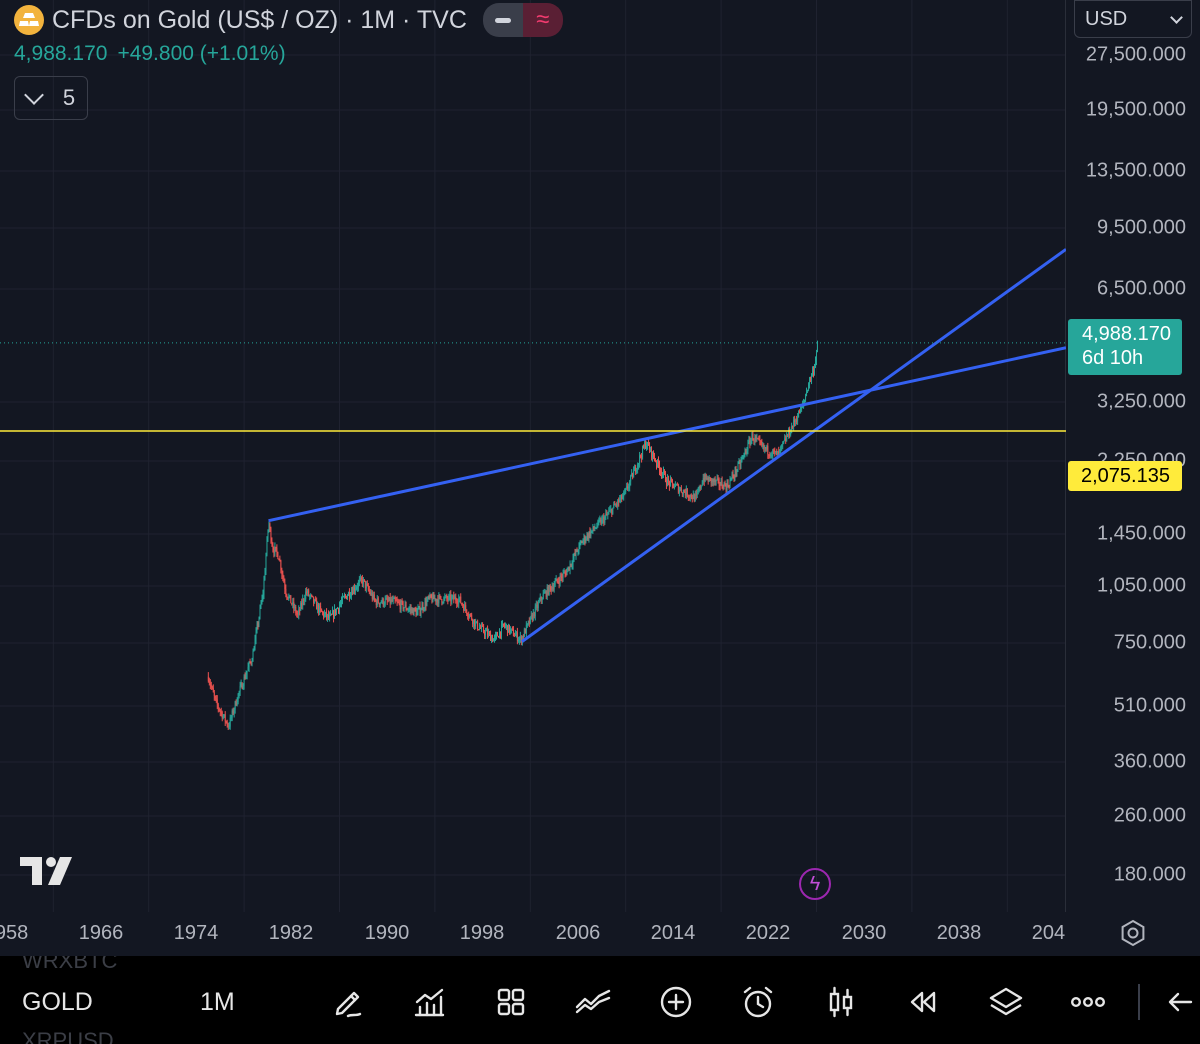  What do you see at coordinates (51, 98) in the screenshot?
I see `indicators-toggle: 5` at bounding box center [51, 98].